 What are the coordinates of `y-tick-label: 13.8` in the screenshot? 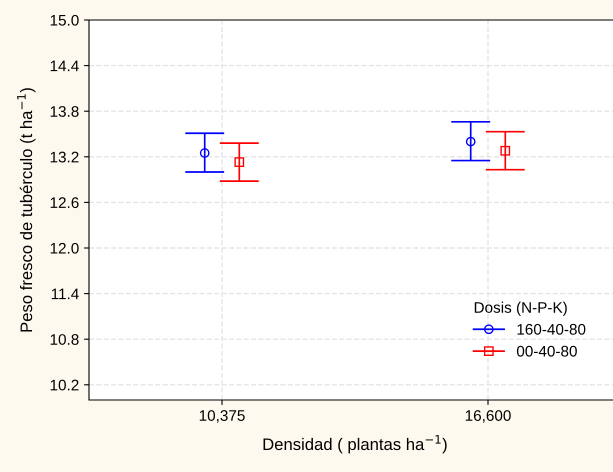 It's located at (64, 111).